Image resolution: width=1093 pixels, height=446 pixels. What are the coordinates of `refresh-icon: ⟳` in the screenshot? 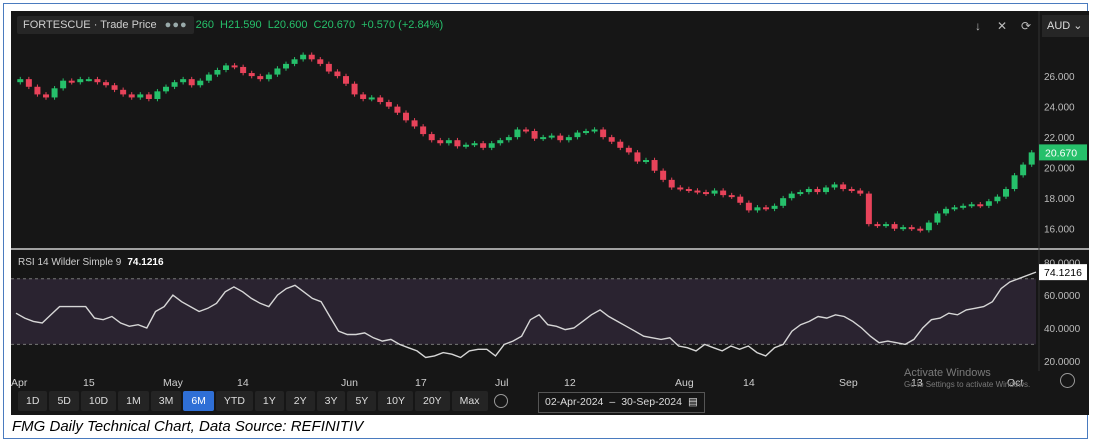 It's located at (1026, 26).